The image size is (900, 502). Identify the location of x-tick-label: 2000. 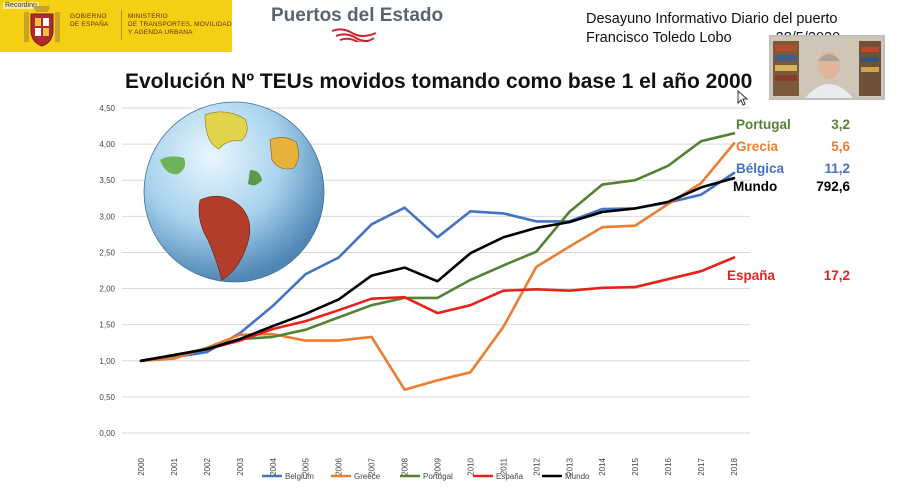
(141, 466).